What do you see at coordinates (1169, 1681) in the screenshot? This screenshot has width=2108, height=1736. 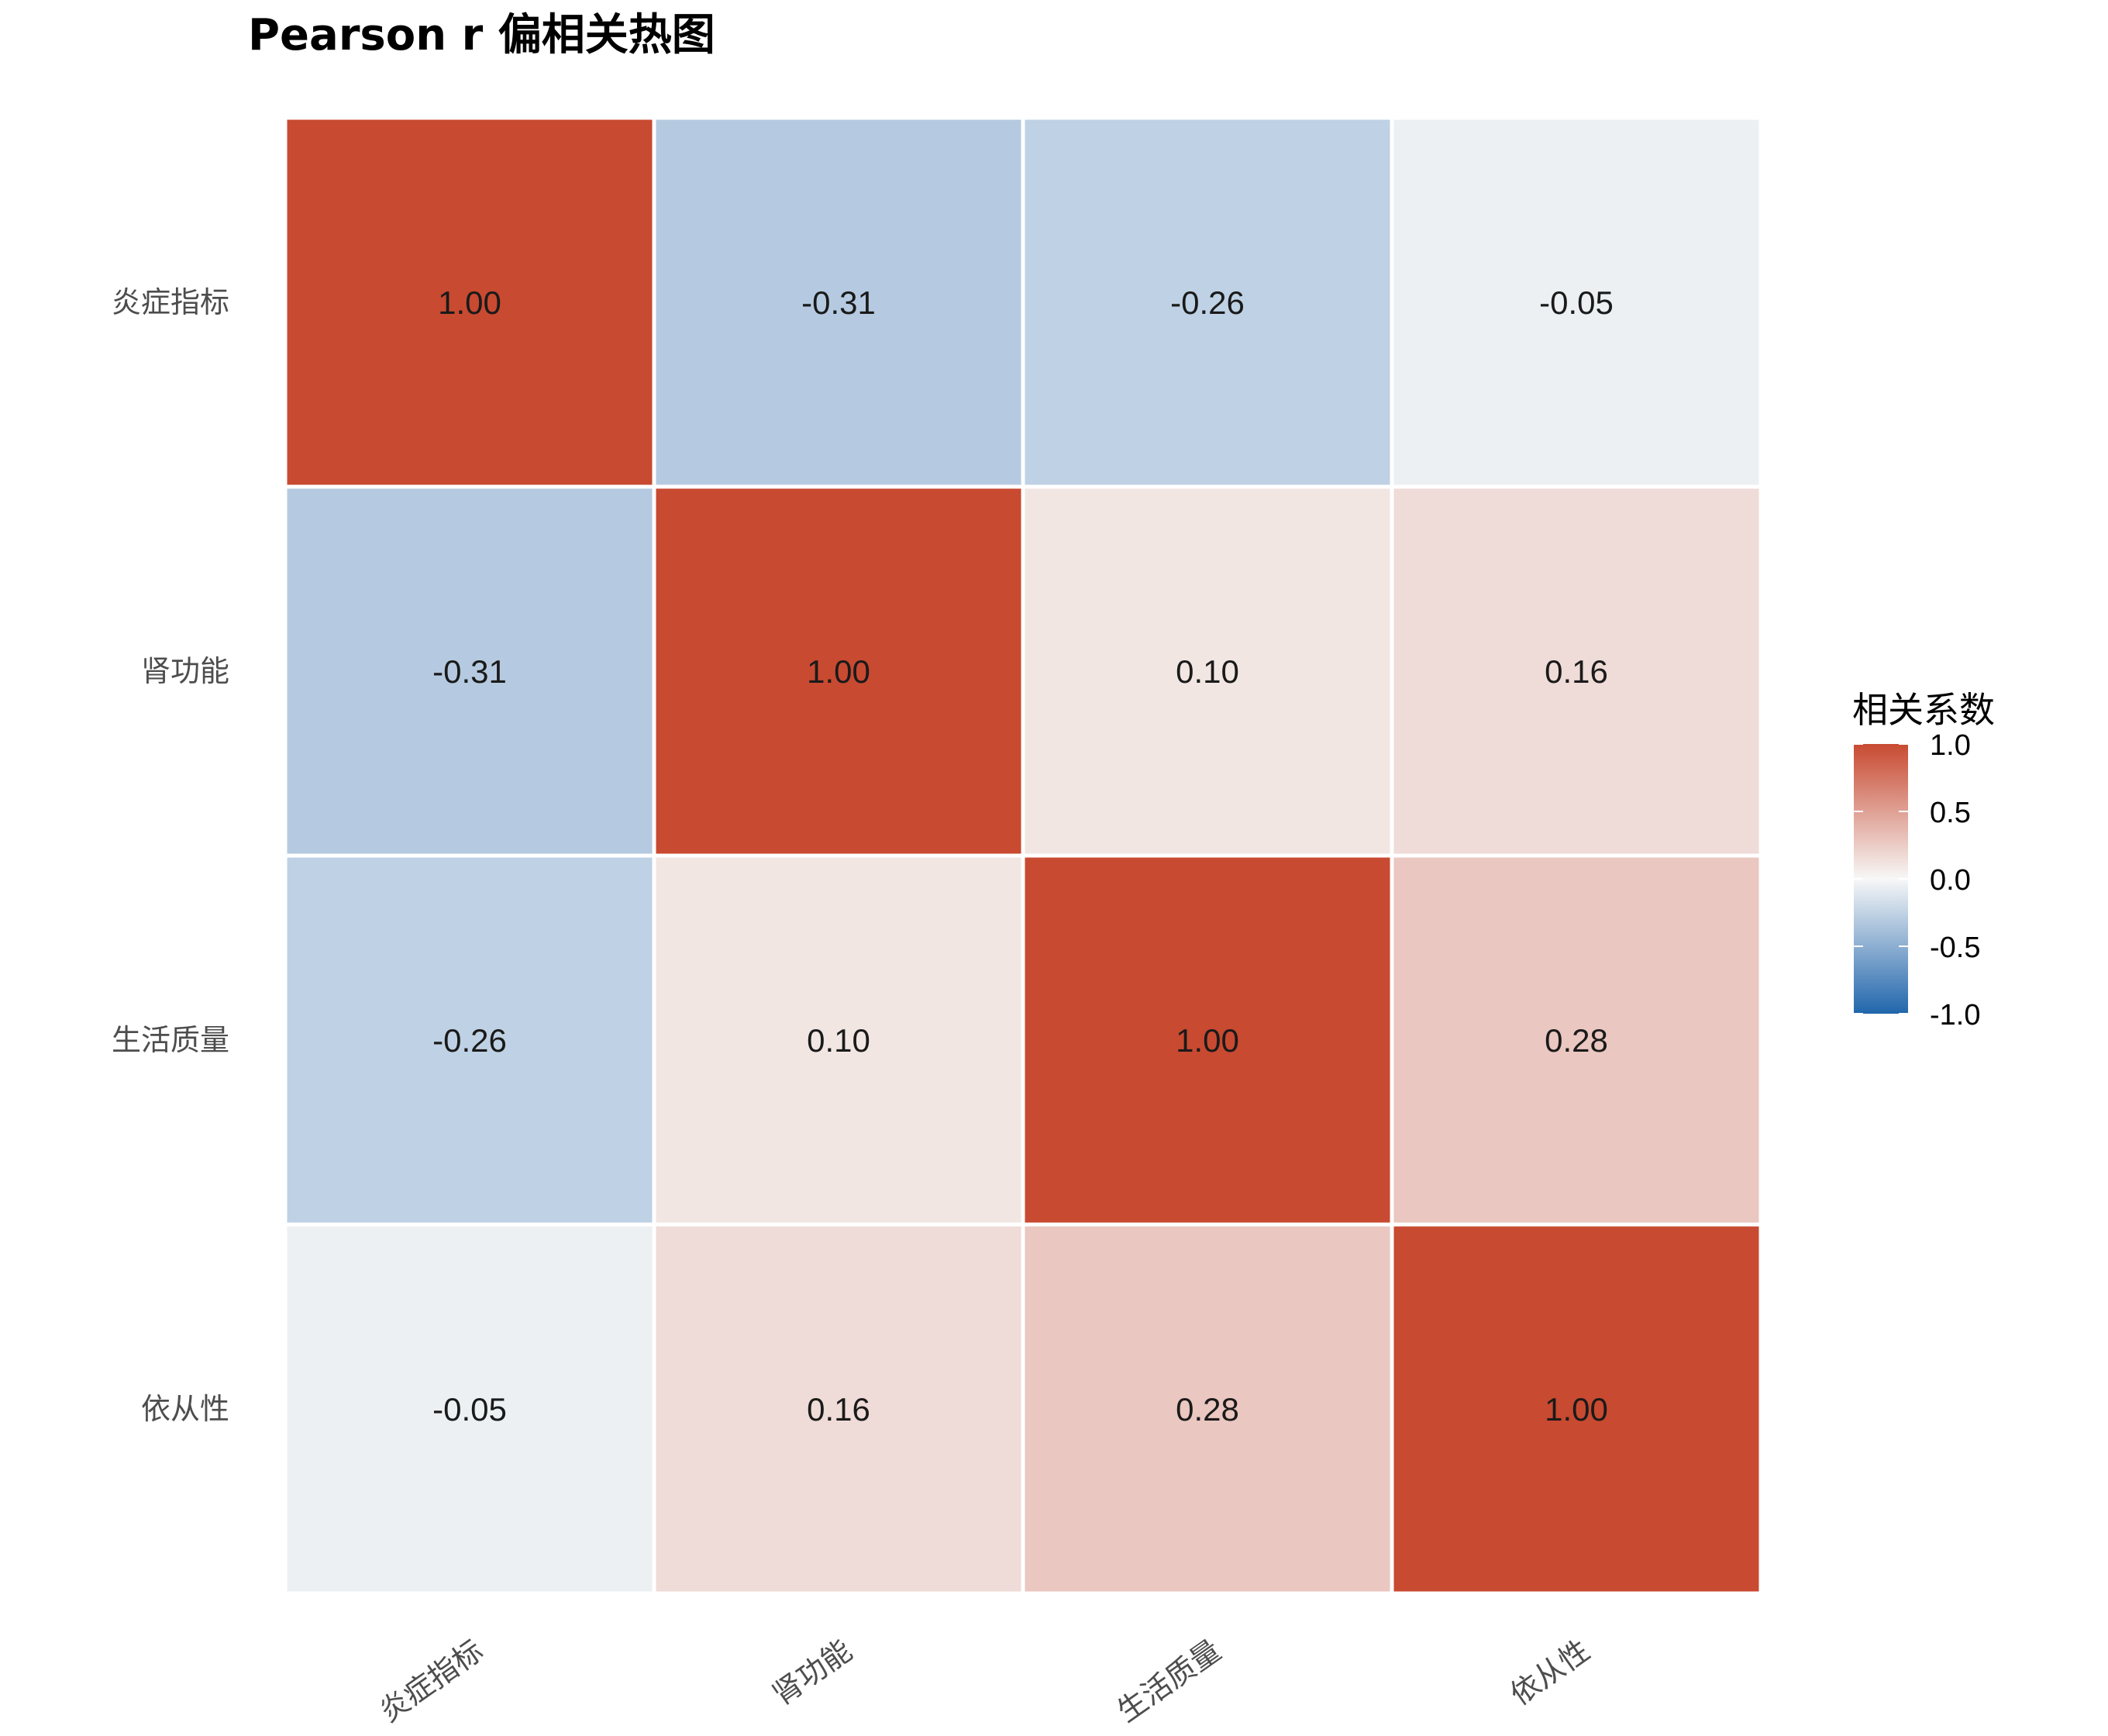 I see `x-tick-label: 生活质量` at bounding box center [1169, 1681].